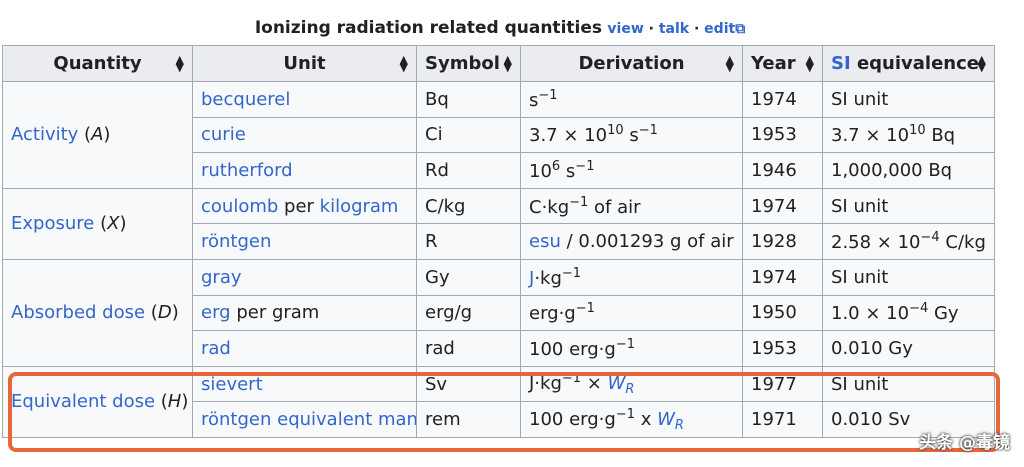 The image size is (1024, 467). Describe the element at coordinates (908, 348) in the screenshot. I see `si-cell: 0.010 Gy` at that location.